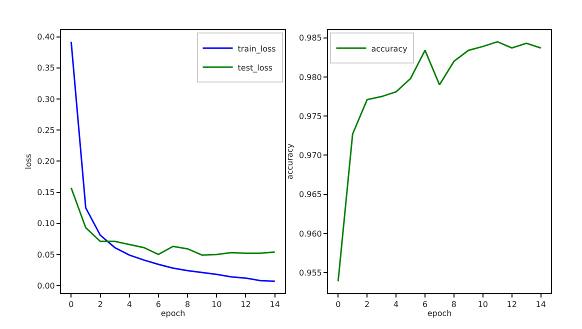  I want to click on line-series, so click(173, 221).